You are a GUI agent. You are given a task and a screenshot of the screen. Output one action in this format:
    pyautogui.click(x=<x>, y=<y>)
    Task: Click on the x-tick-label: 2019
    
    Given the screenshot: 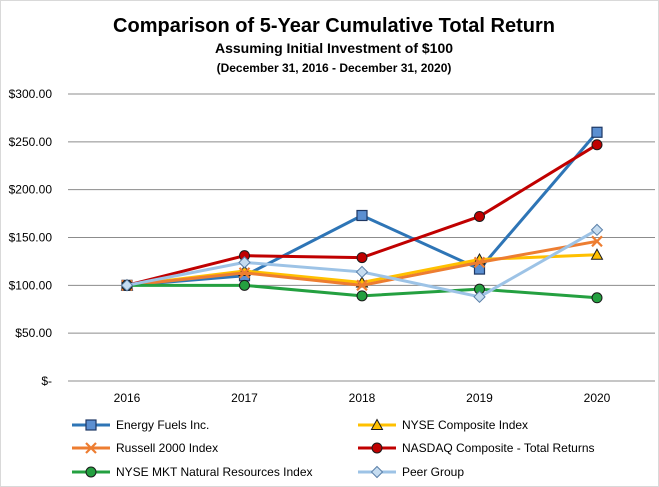 What is the action you would take?
    pyautogui.click(x=479, y=398)
    